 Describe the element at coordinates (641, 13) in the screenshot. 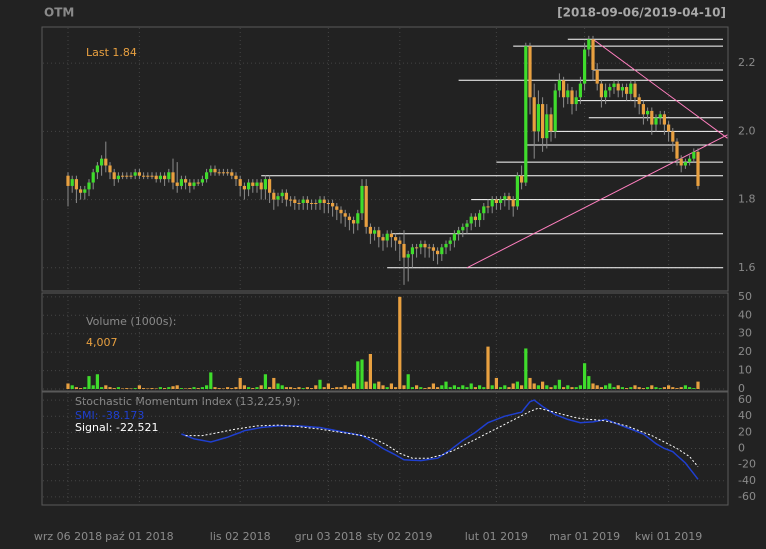

I see `chart-subtitle: [2018-09-06/2019-04-10]` at that location.